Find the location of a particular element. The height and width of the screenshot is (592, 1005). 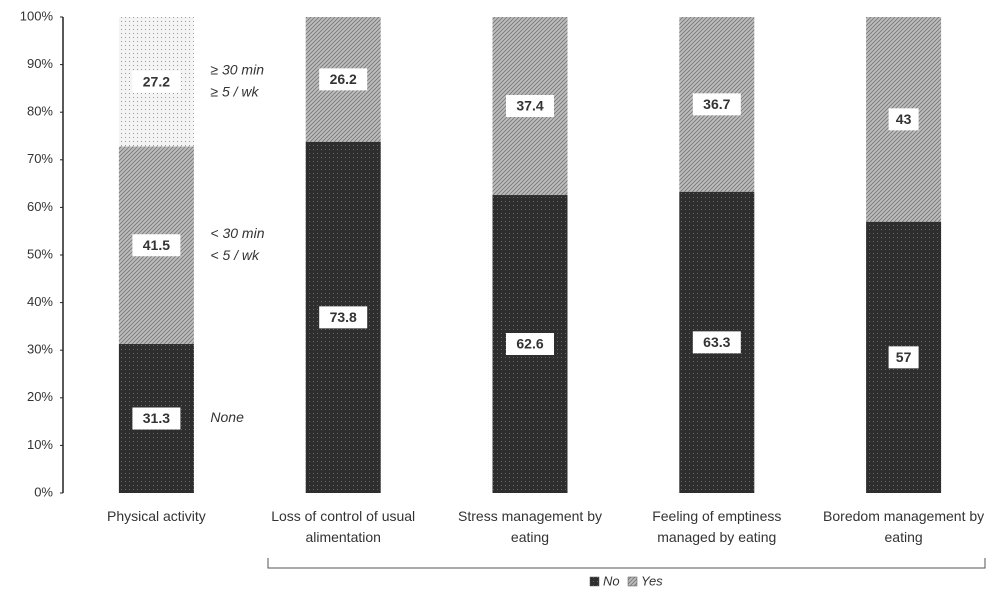

value-label: 37.4 is located at coordinates (529, 106).